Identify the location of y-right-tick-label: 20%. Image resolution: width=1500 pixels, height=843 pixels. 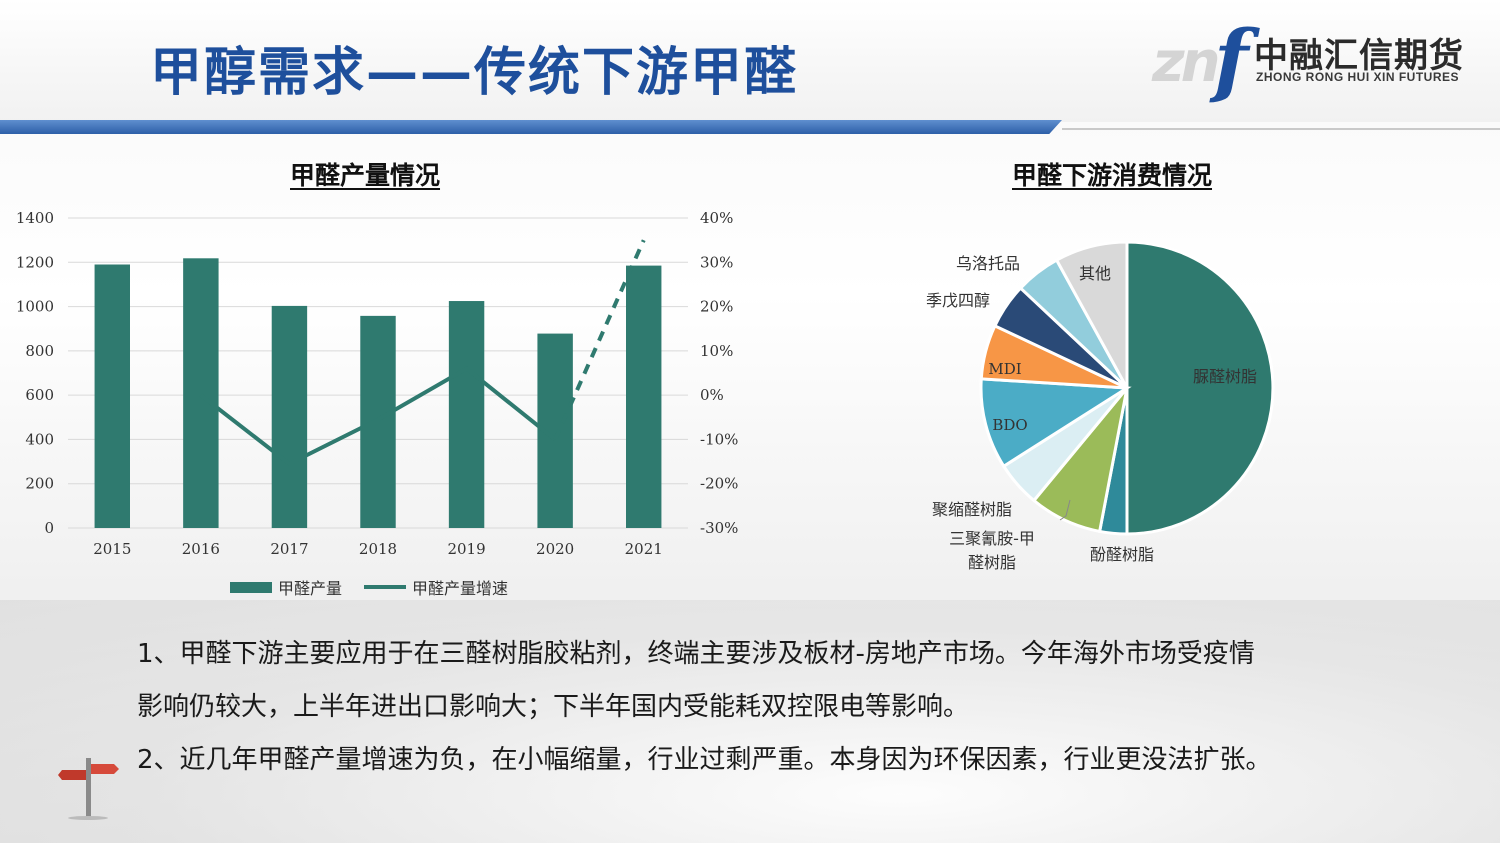
(716, 307).